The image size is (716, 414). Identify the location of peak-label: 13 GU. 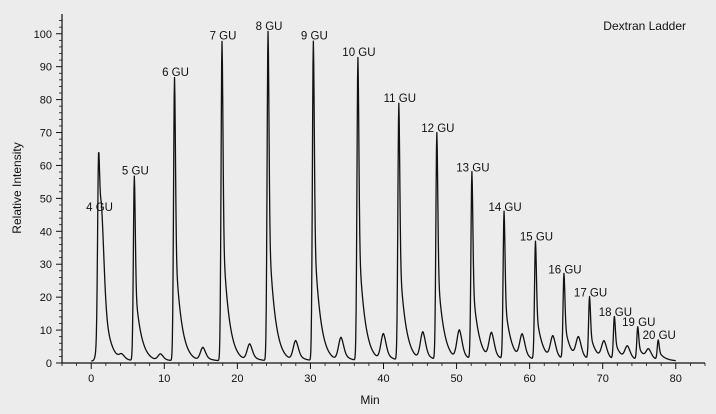
(472, 168).